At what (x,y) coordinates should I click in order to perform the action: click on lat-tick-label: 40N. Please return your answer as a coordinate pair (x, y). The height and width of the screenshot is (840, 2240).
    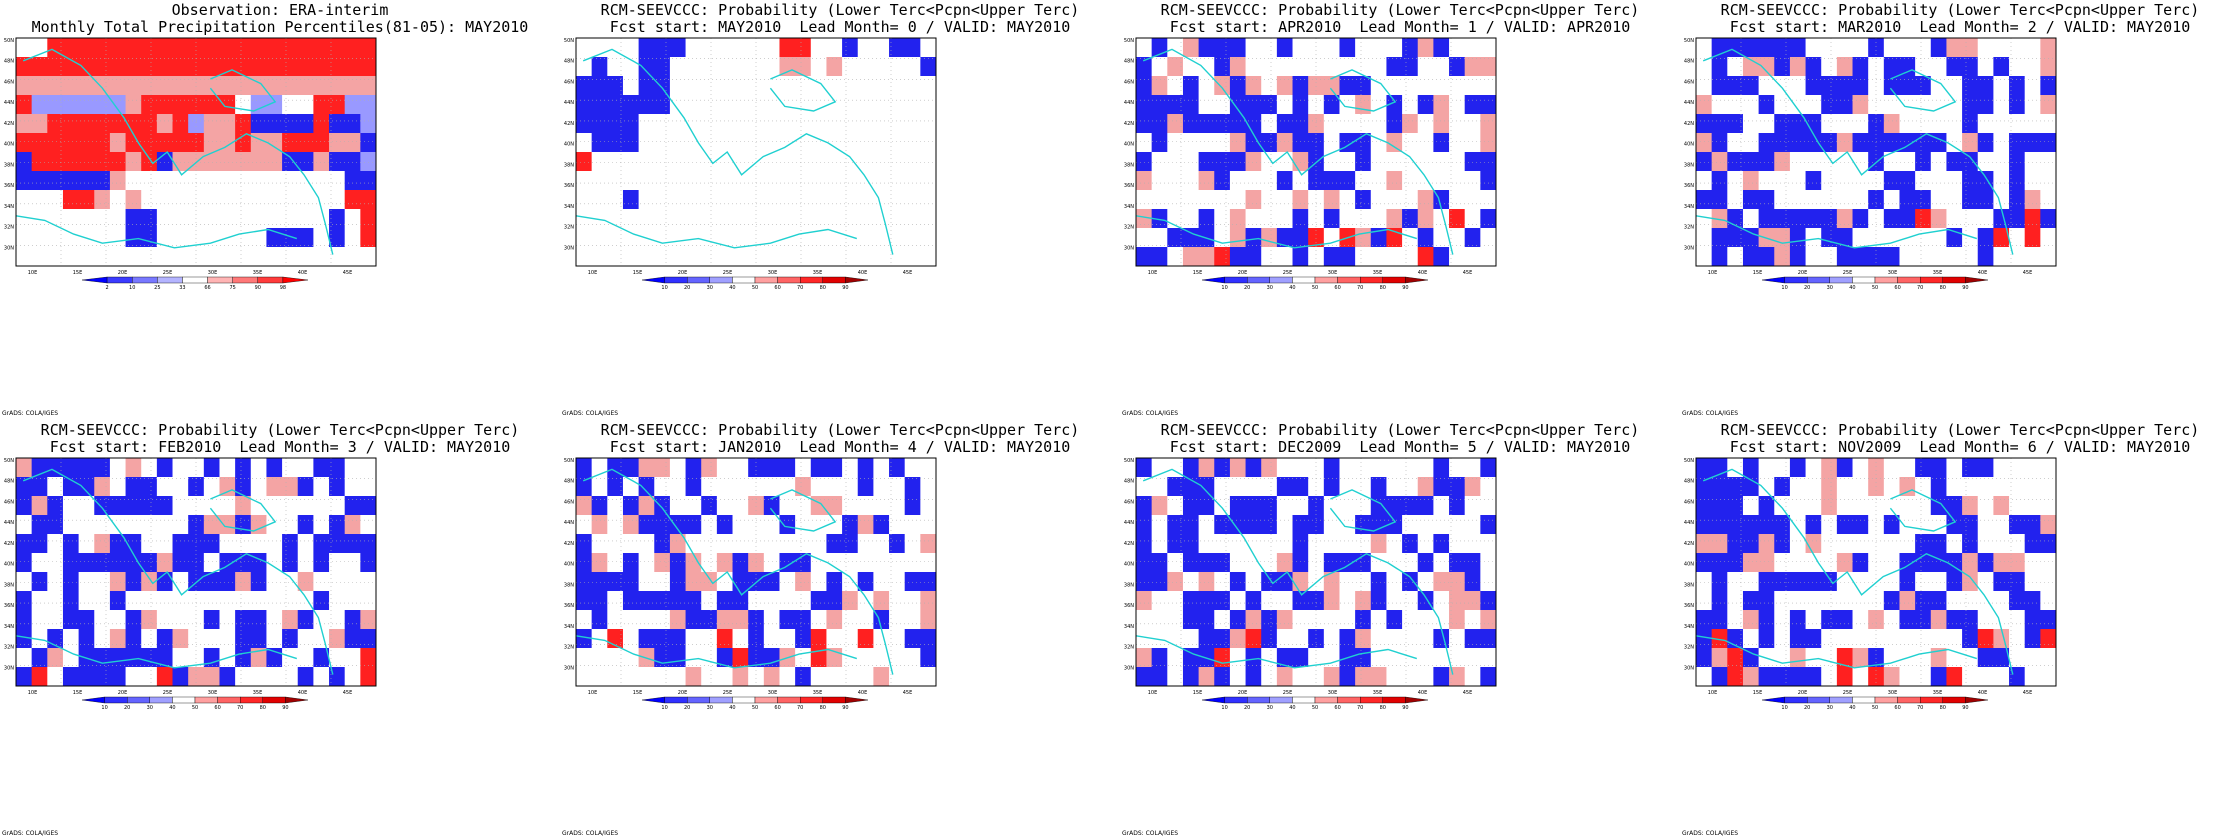
    Looking at the image, I should click on (1129, 565).